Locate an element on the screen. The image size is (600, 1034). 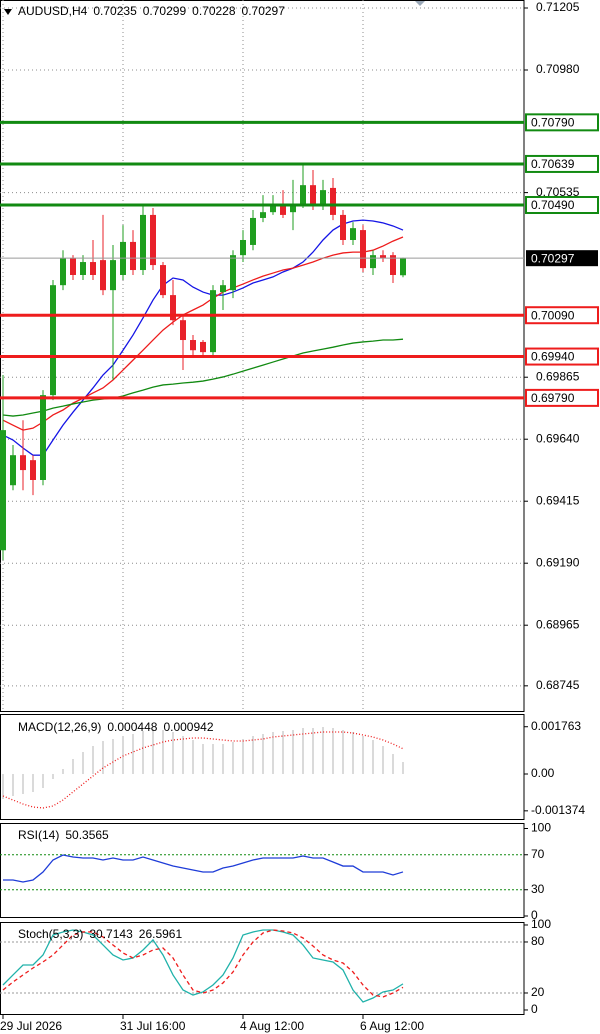
y-tick-label: 70 is located at coordinates (538, 854).